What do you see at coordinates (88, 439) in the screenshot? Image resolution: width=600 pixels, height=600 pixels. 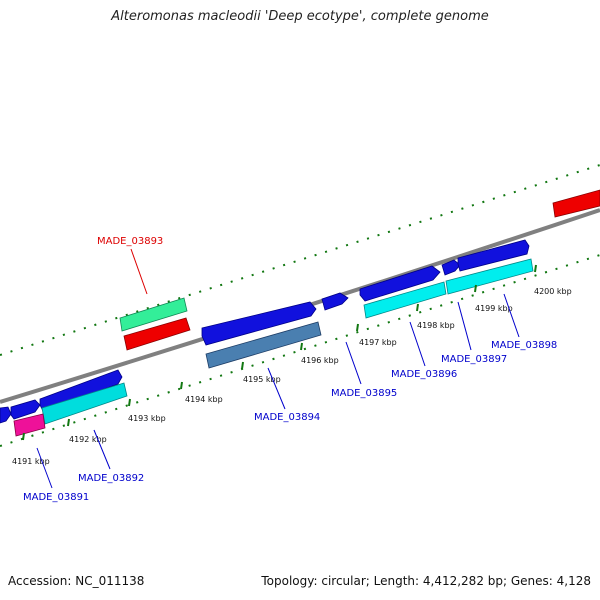 I see `tick-label: 4192 kbp` at bounding box center [88, 439].